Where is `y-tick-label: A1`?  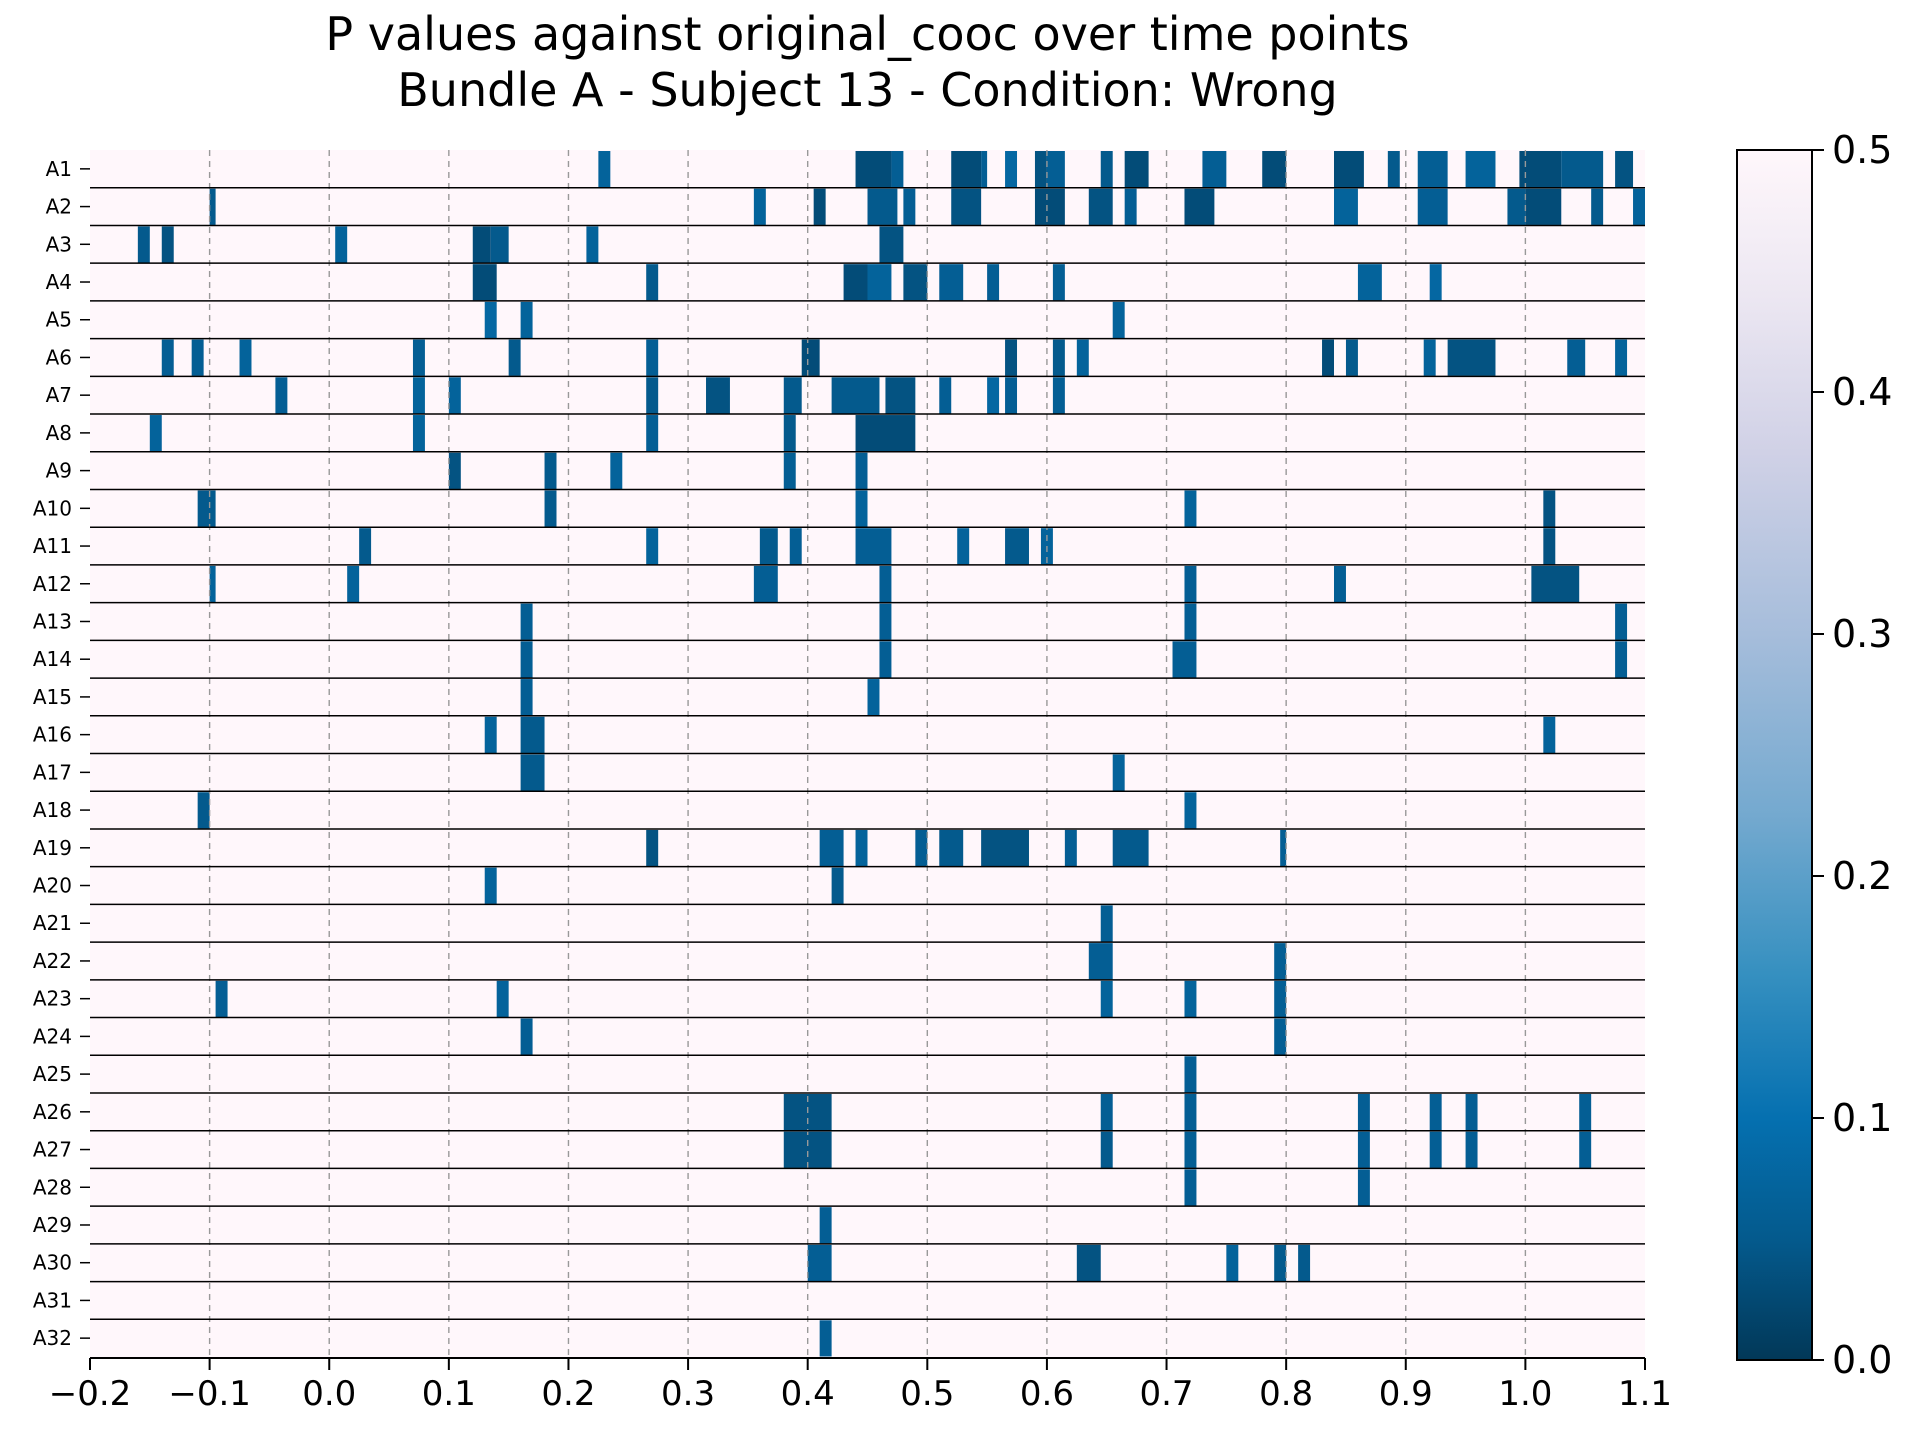
y-tick-label: A1 is located at coordinates (59, 169).